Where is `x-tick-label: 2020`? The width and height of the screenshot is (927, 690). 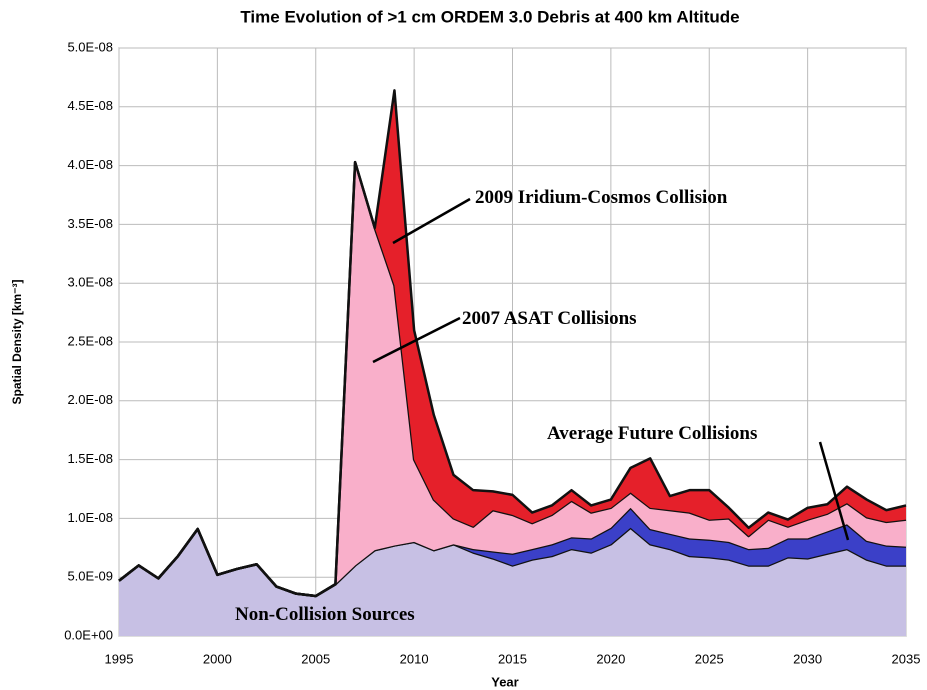
x-tick-label: 2020 is located at coordinates (610, 658).